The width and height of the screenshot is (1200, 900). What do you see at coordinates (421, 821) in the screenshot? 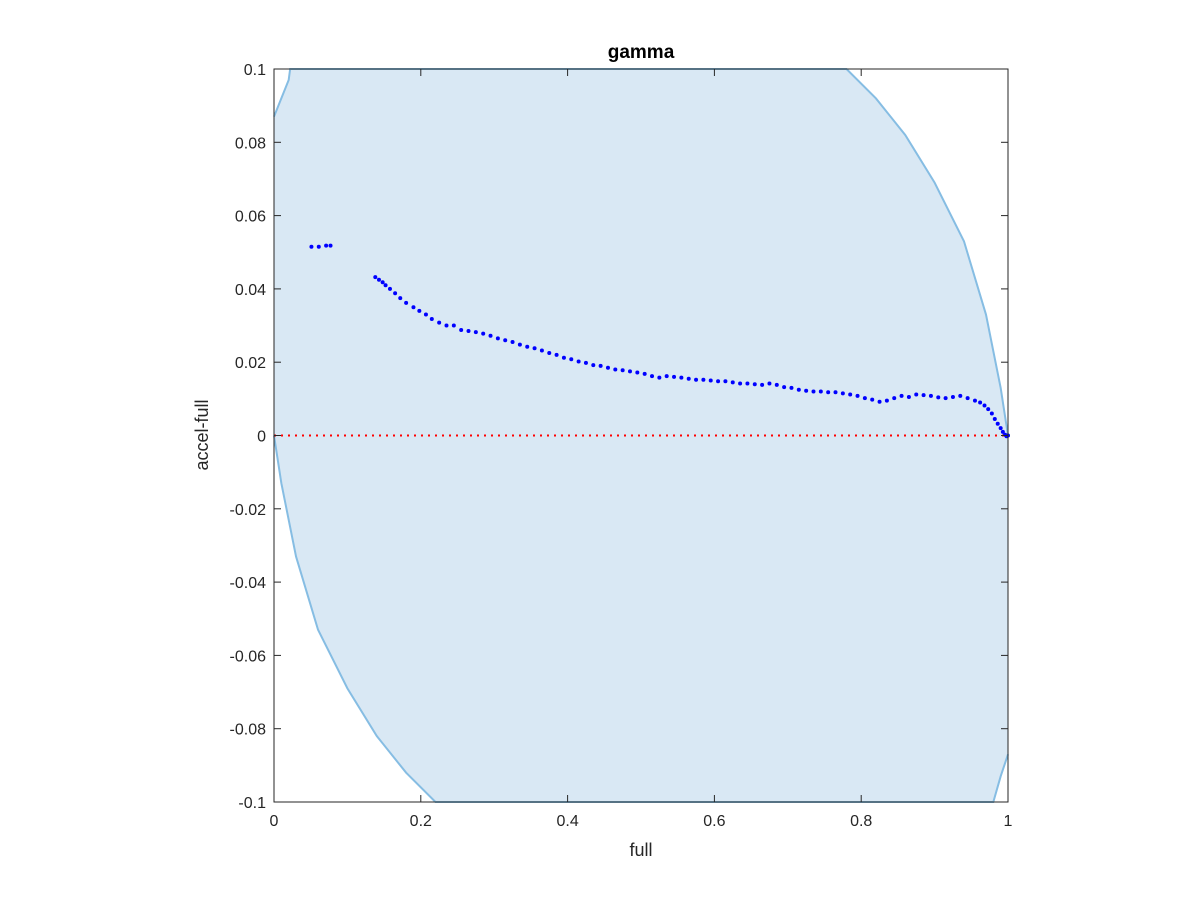
I see `x-tick-label: 0.2` at bounding box center [421, 821].